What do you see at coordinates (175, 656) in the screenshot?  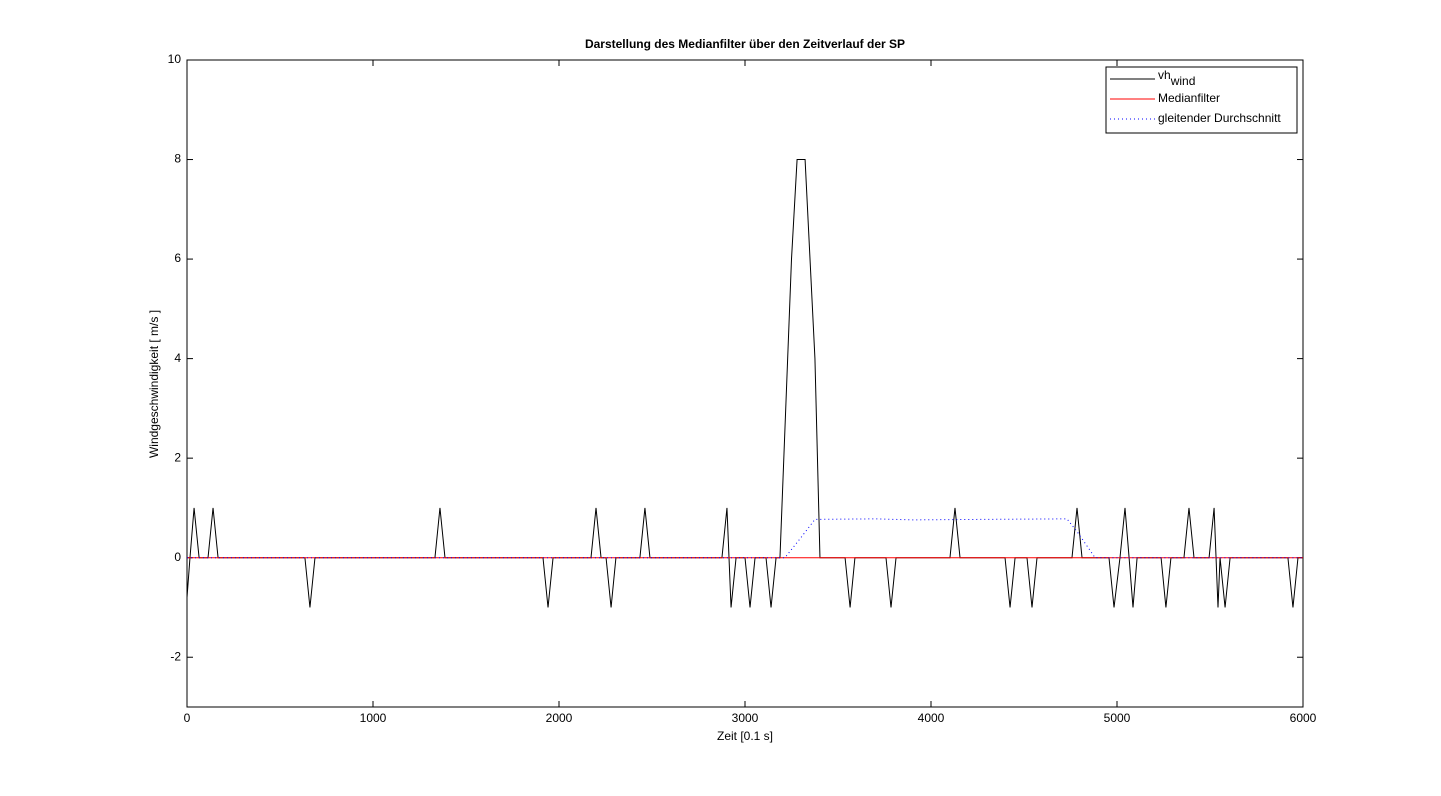 I see `y-tick-label: -2` at bounding box center [175, 656].